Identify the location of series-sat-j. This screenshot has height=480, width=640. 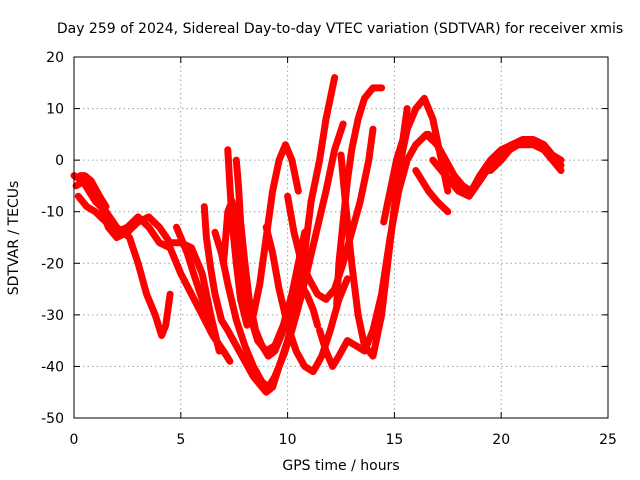
(276, 258).